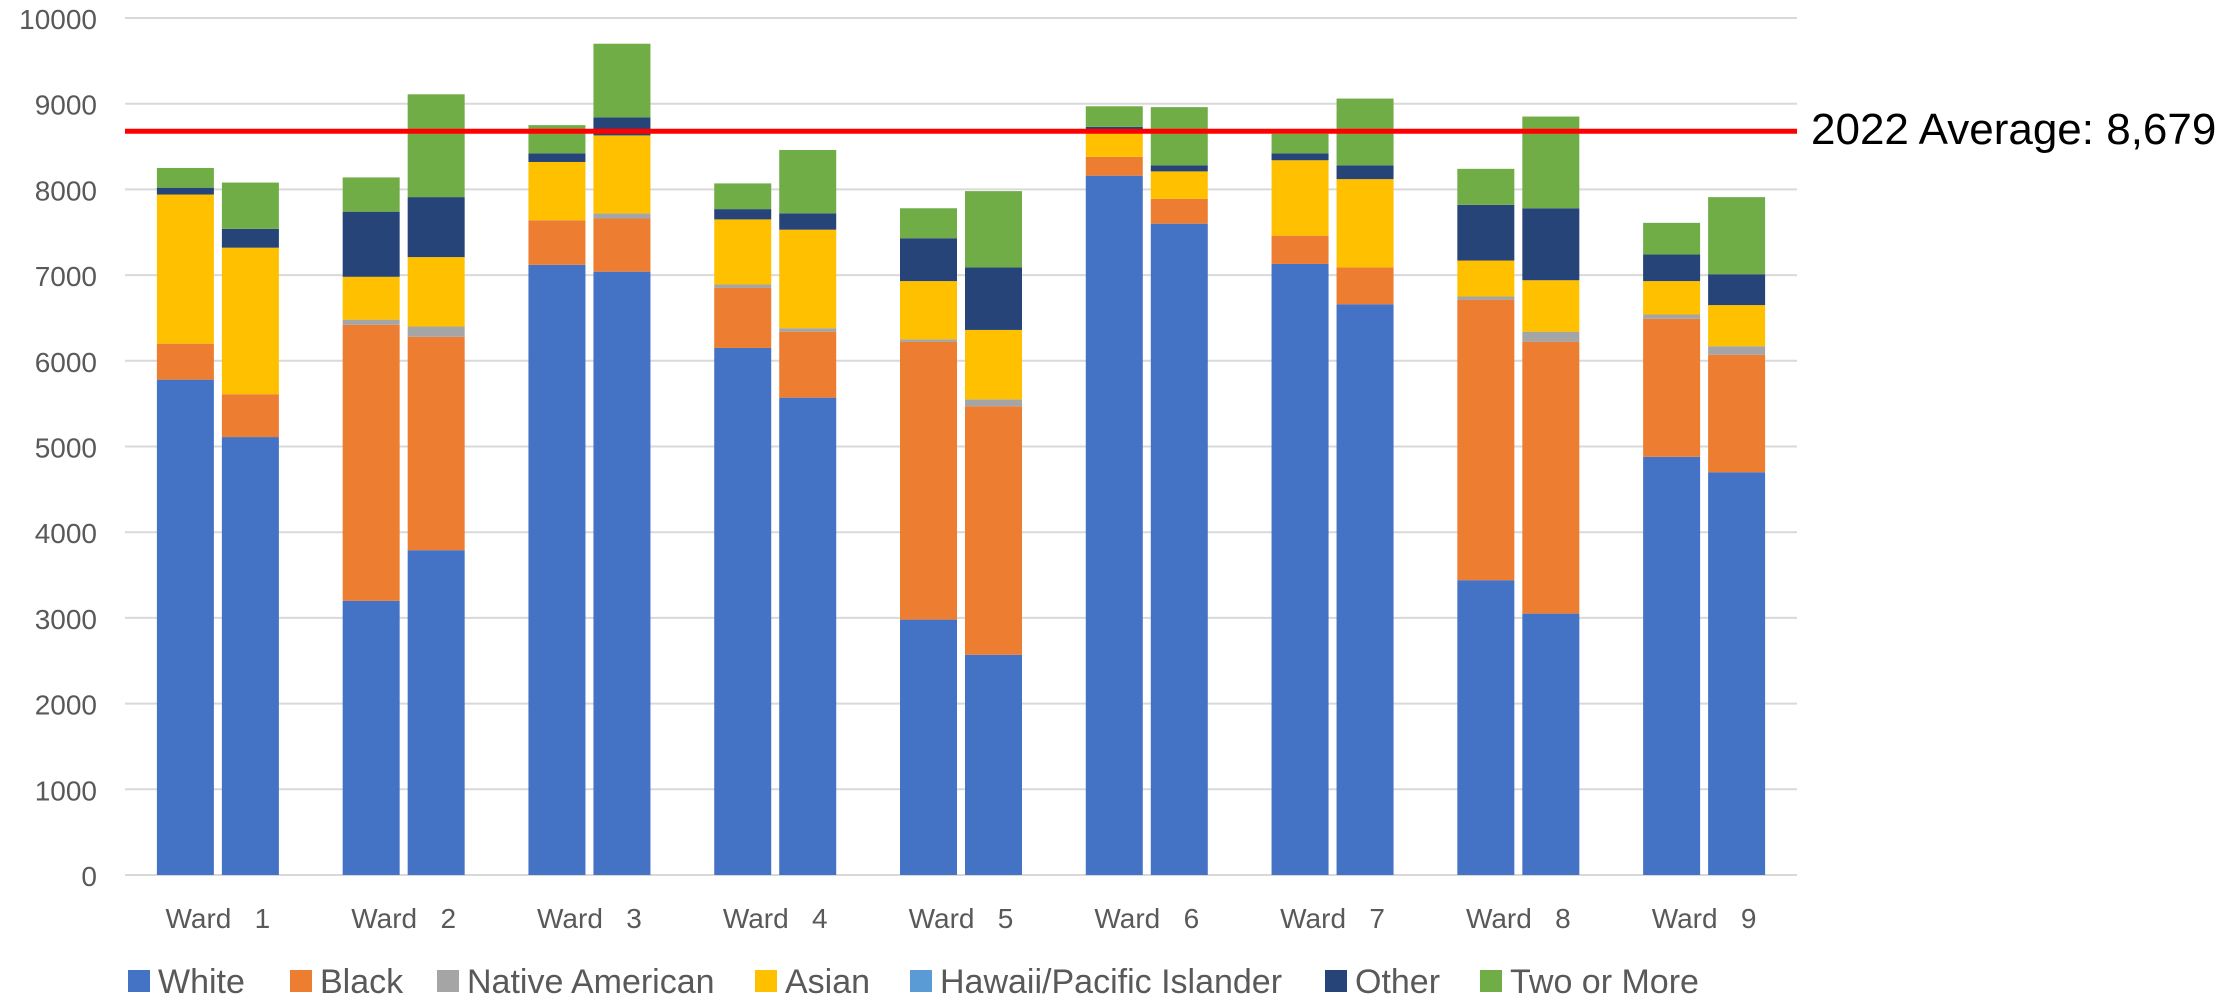  What do you see at coordinates (66, 190) in the screenshot?
I see `y-tick-label: 8000` at bounding box center [66, 190].